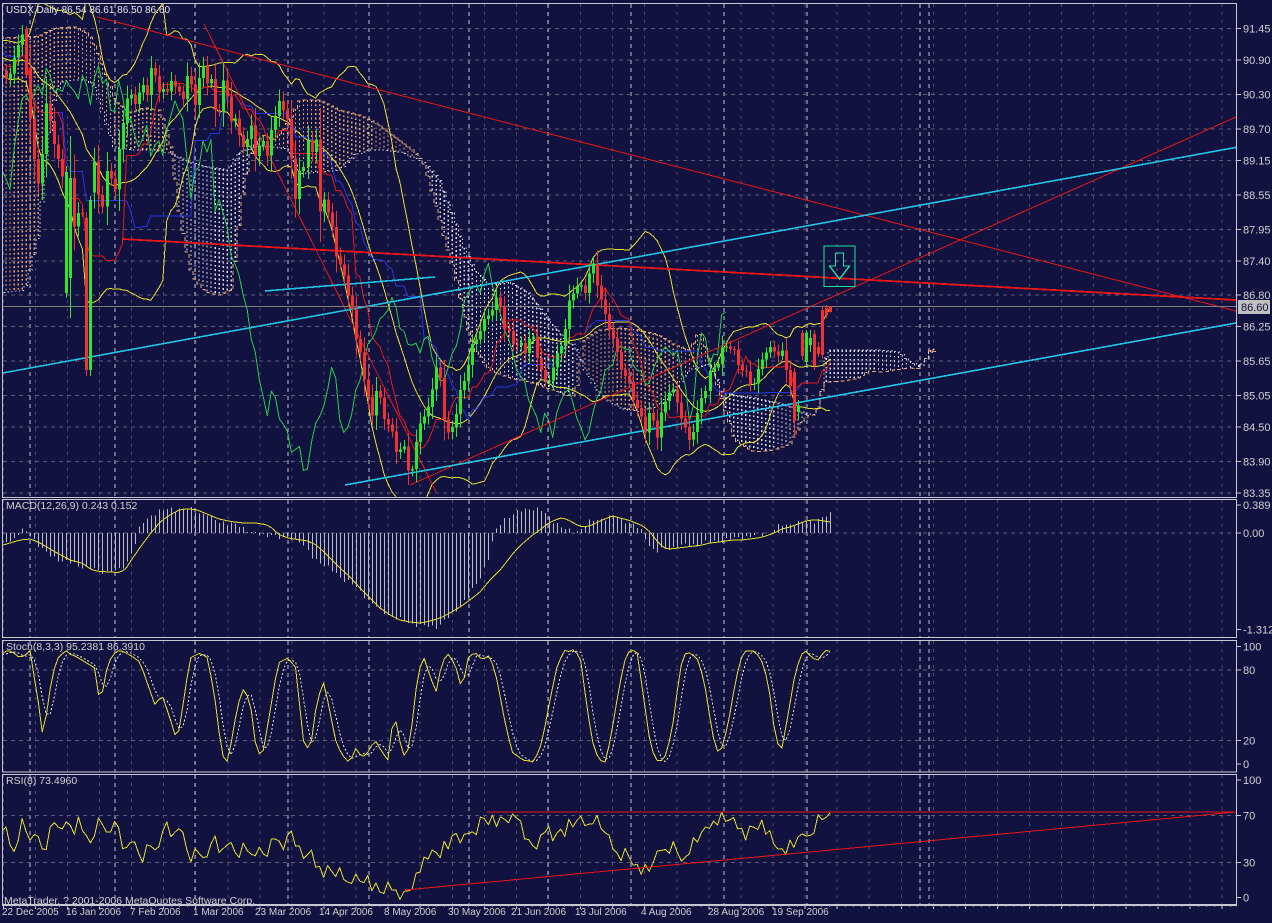 Image resolution: width=1272 pixels, height=923 pixels. Describe the element at coordinates (1249, 863) in the screenshot. I see `svg-text: 30` at that location.